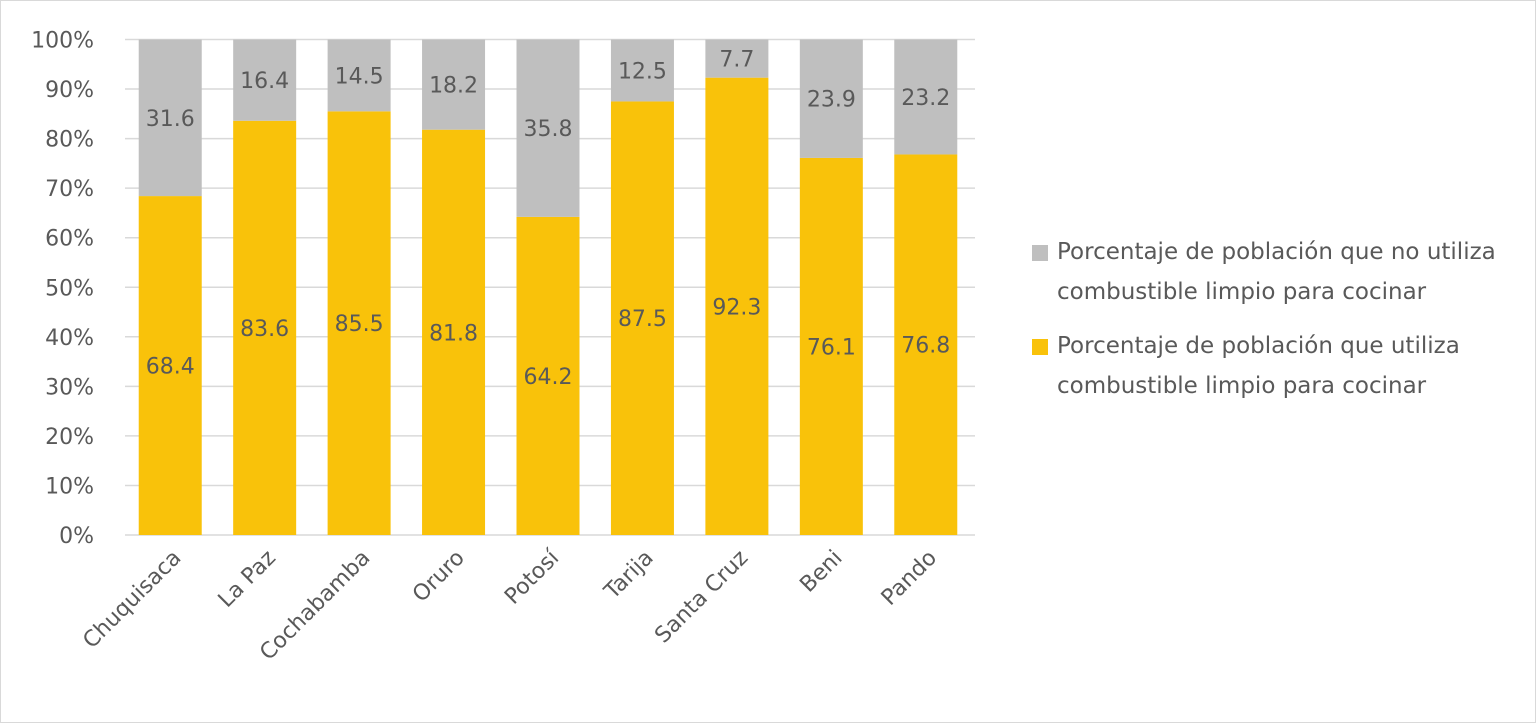 Image resolution: width=1536 pixels, height=723 pixels. I want to click on y-tick-label: 60%, so click(69, 239).